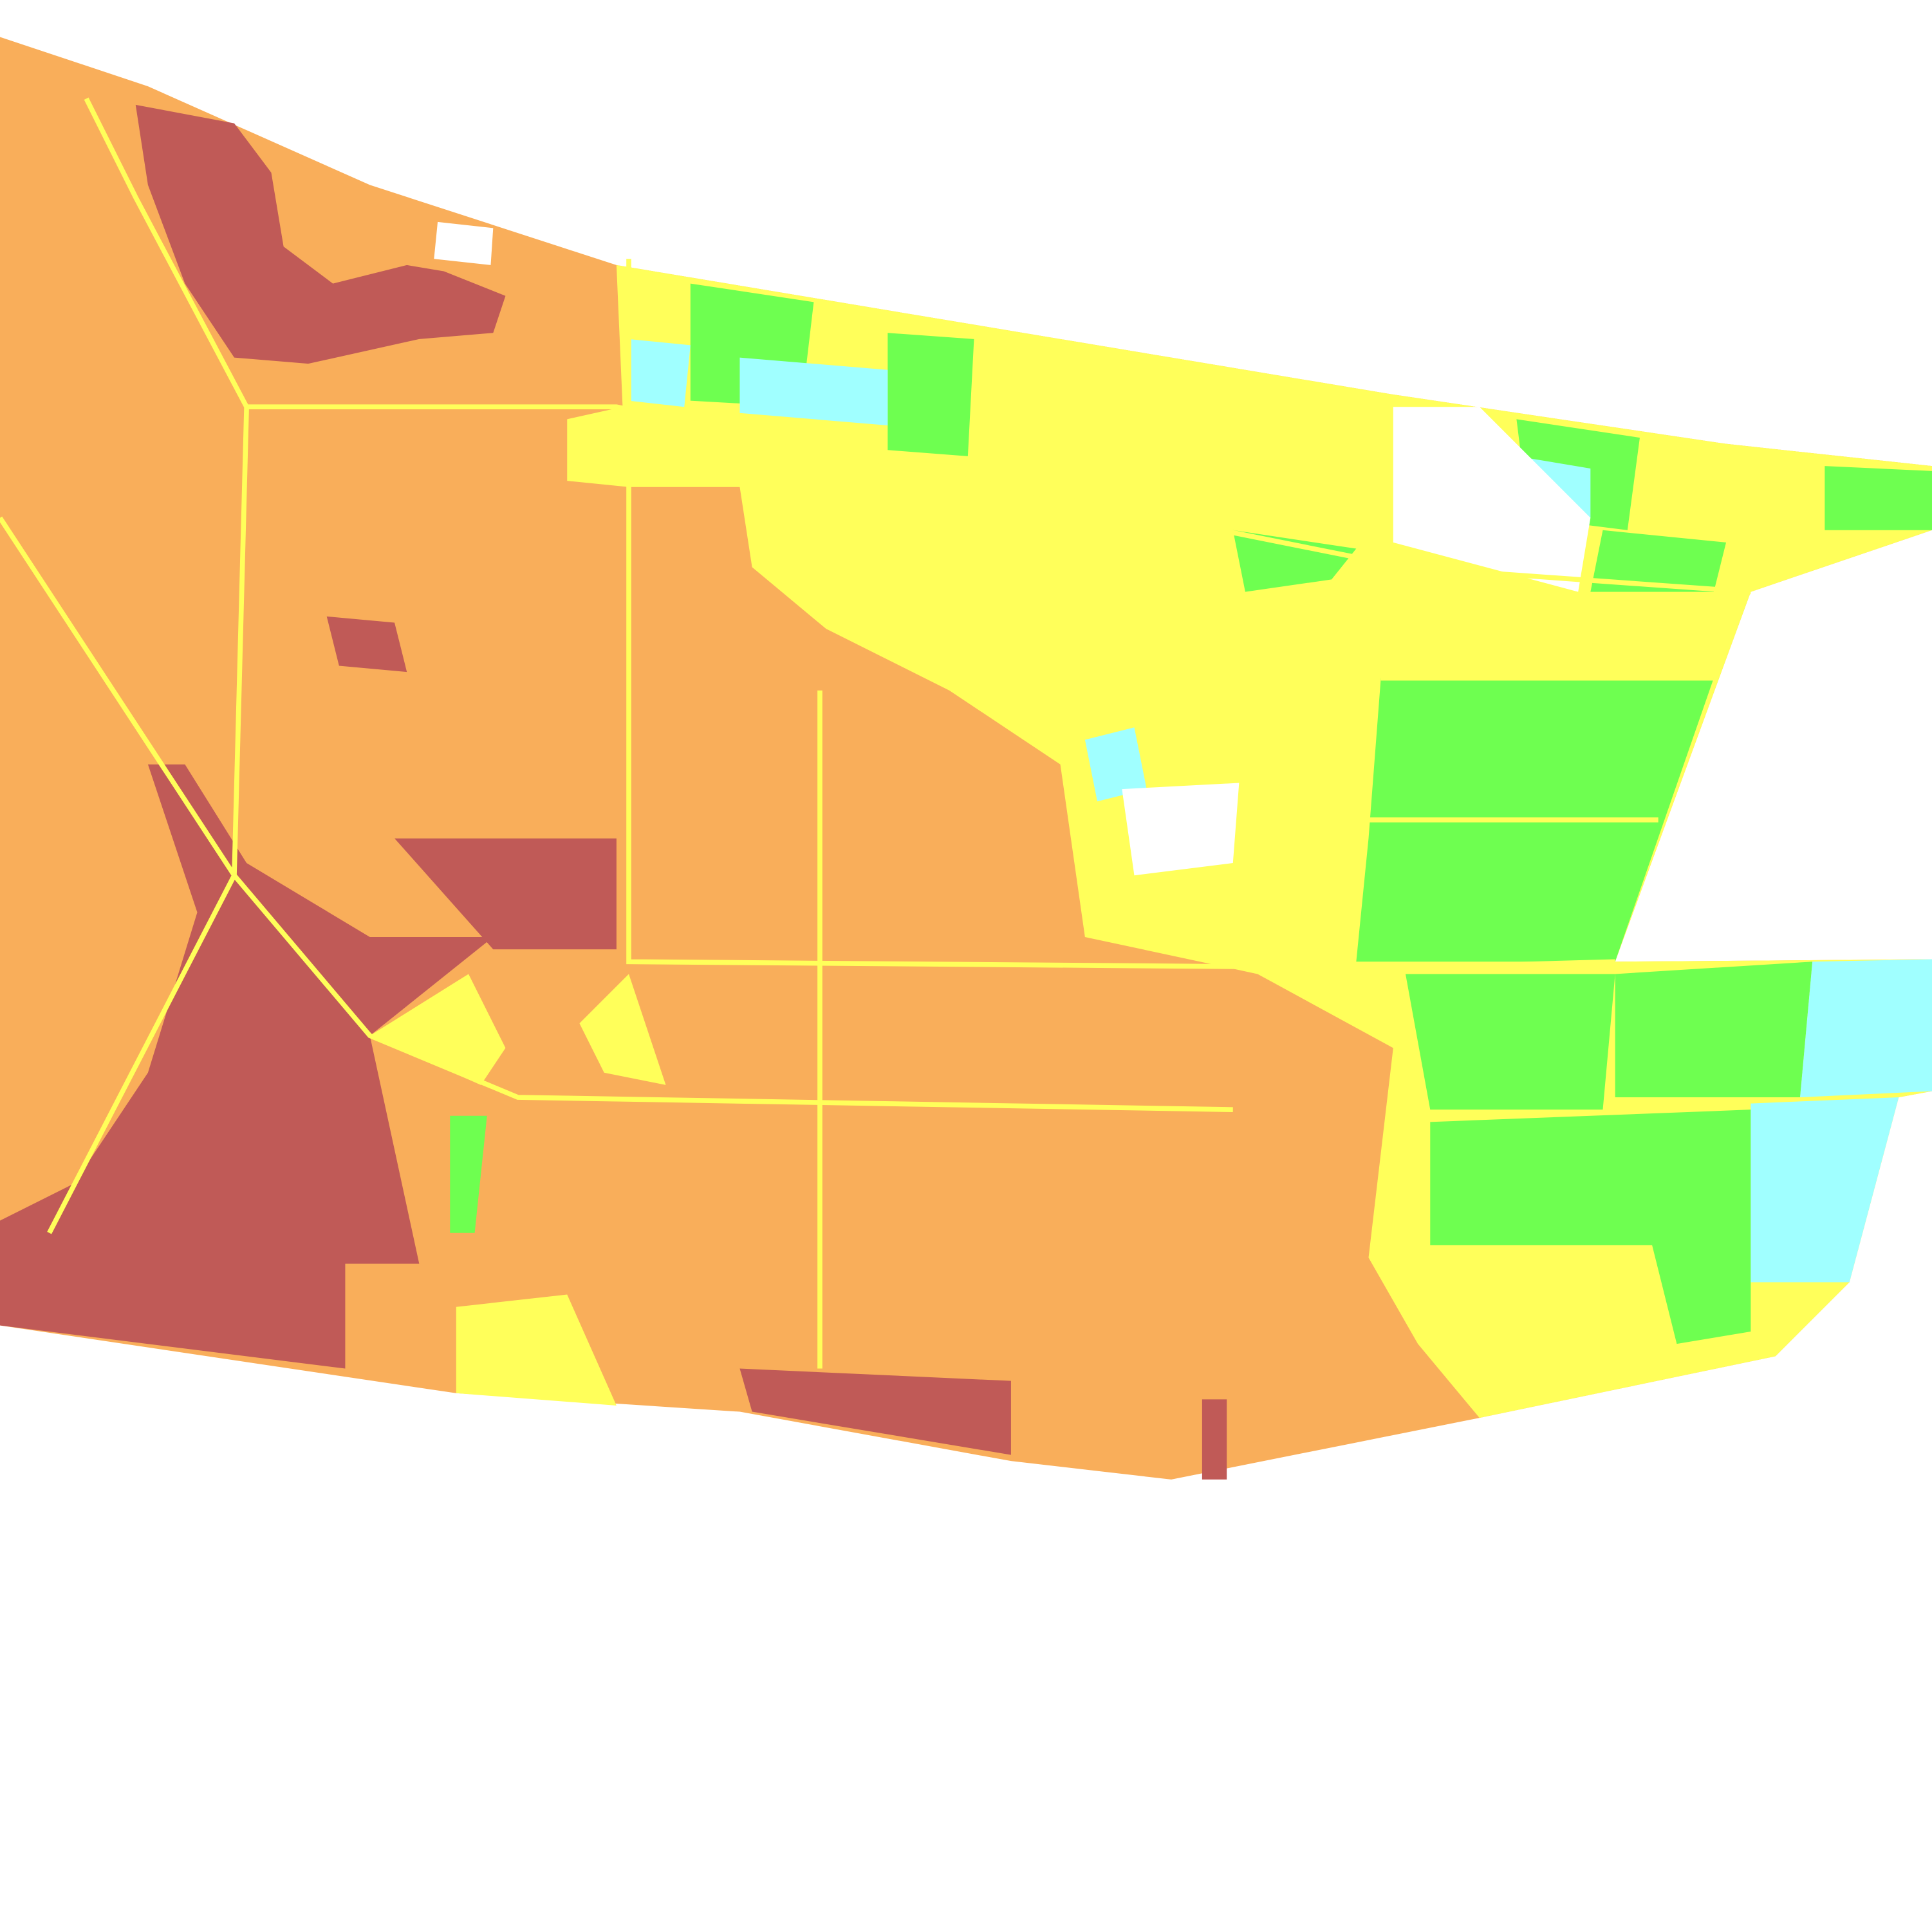 The image size is (1932, 1932). What do you see at coordinates (464, 243) in the screenshot?
I see `nodata-hole-northwest` at bounding box center [464, 243].